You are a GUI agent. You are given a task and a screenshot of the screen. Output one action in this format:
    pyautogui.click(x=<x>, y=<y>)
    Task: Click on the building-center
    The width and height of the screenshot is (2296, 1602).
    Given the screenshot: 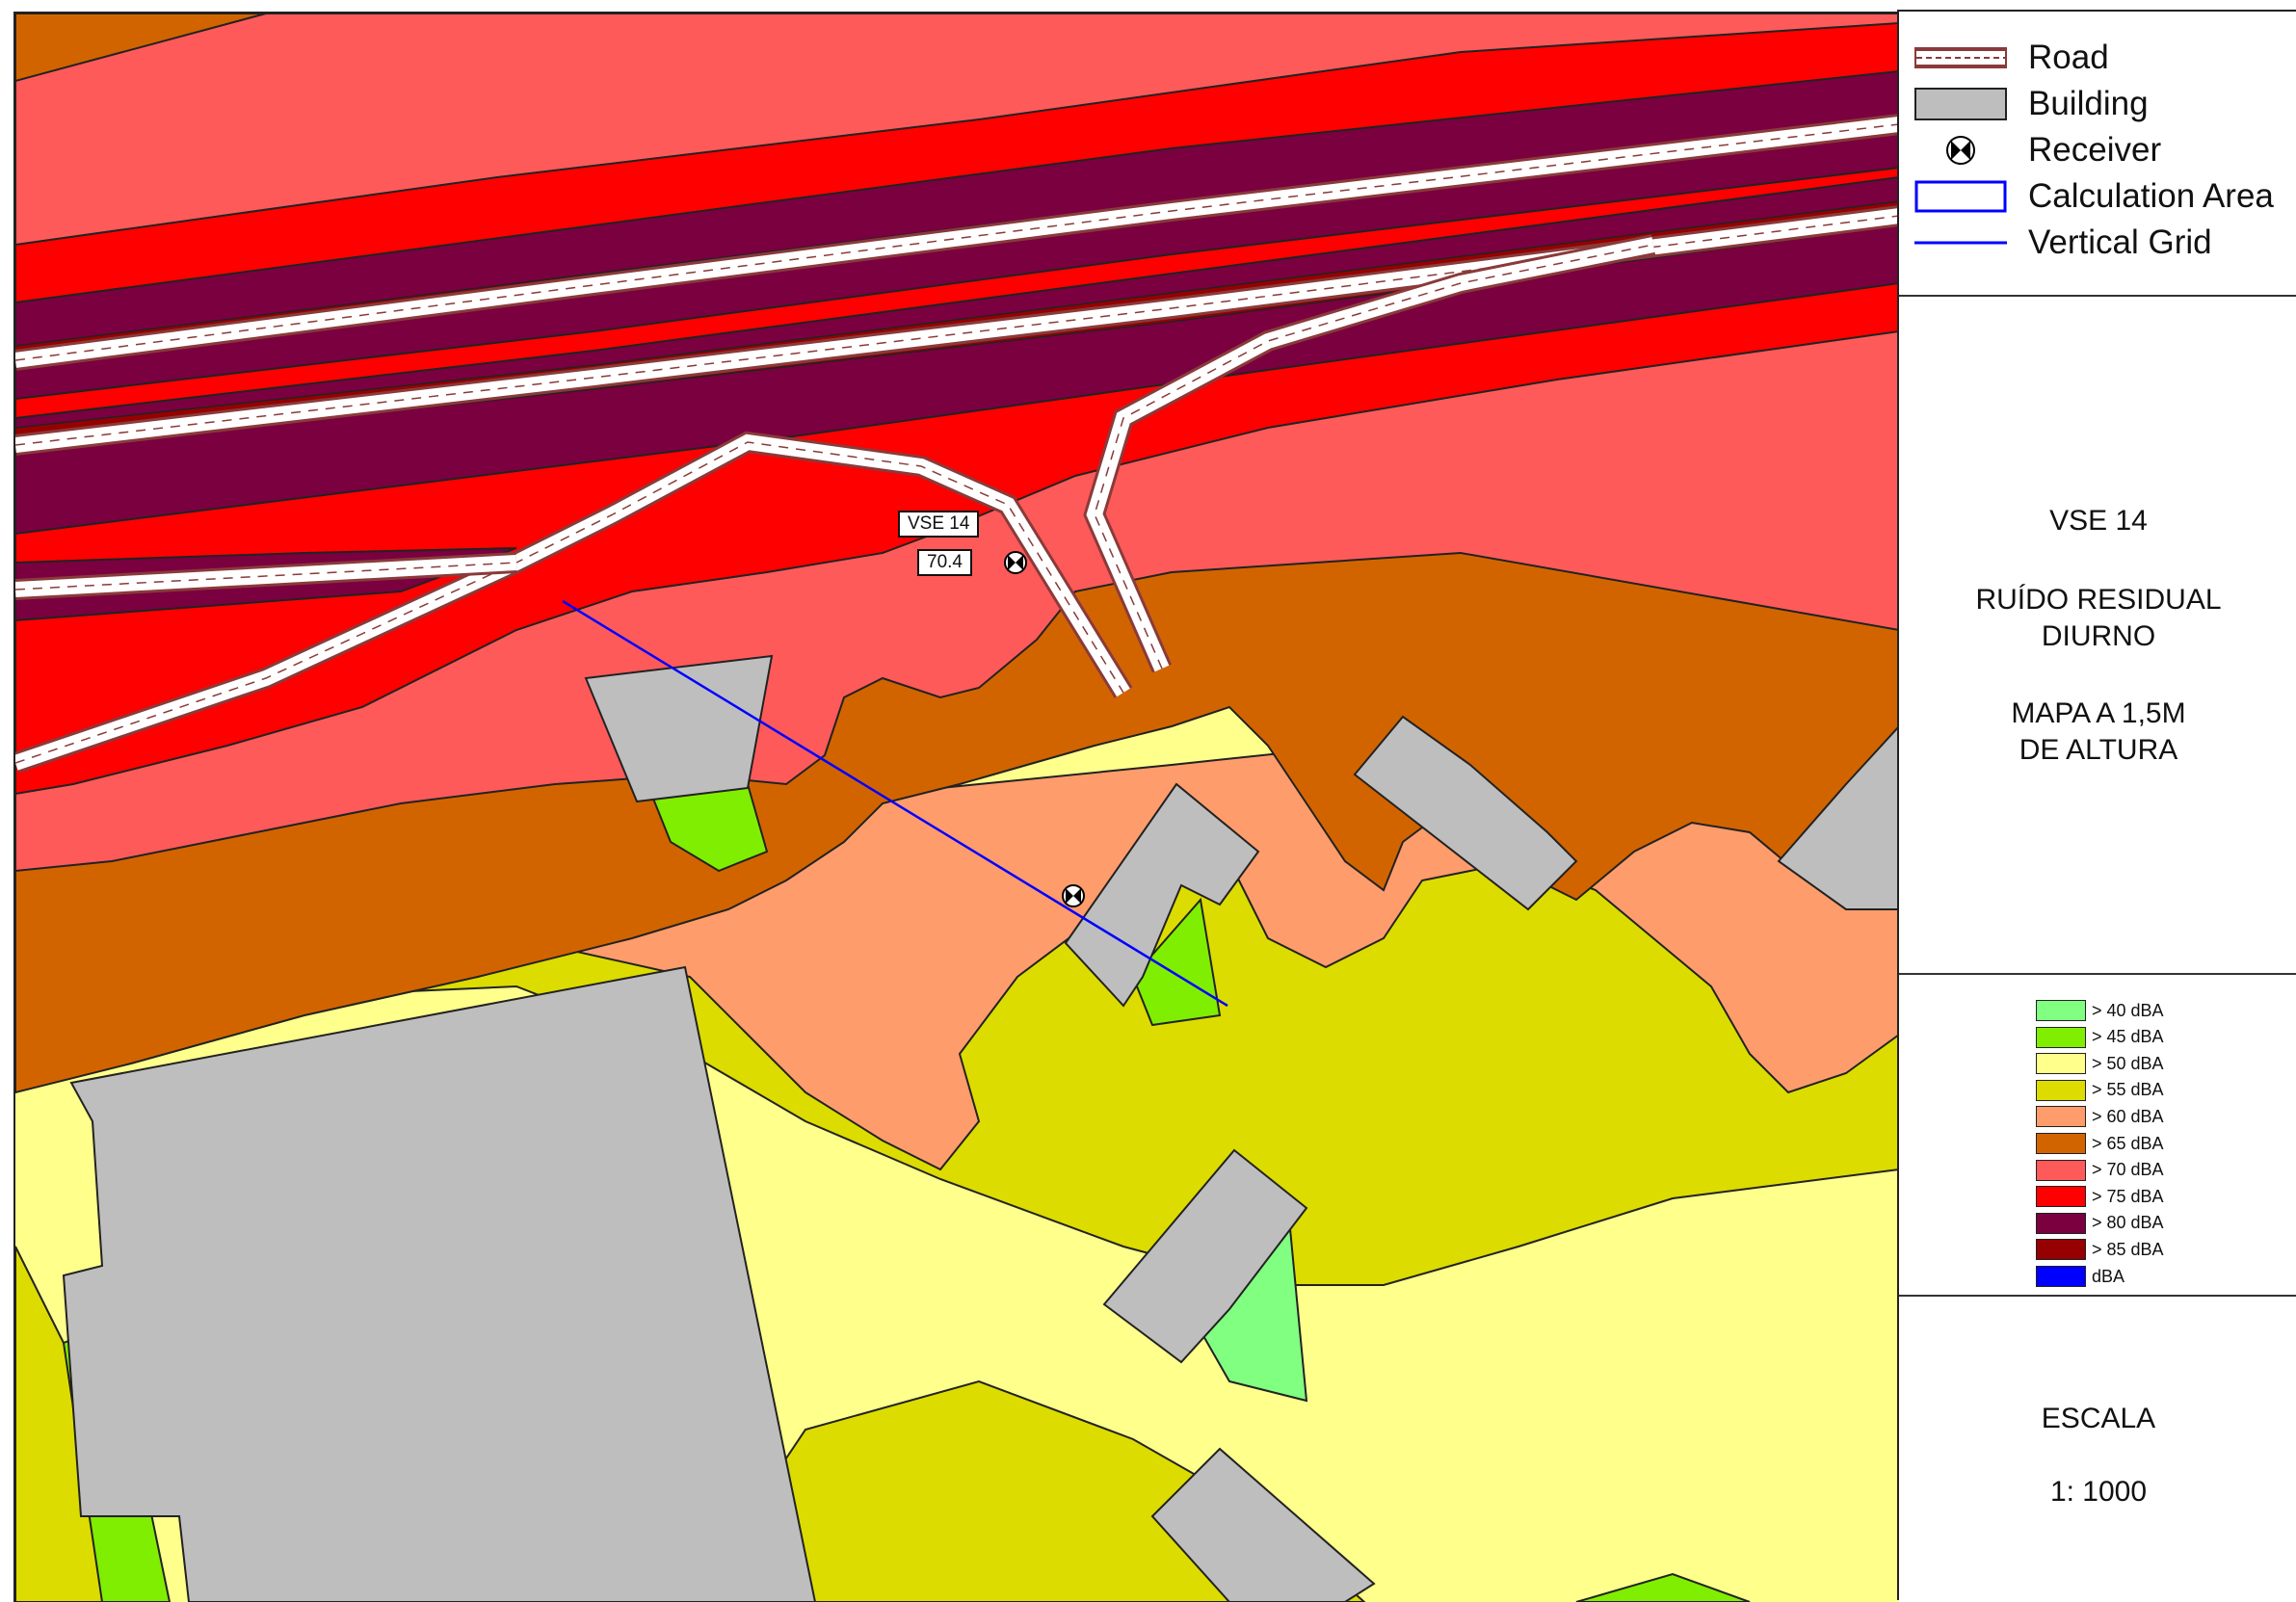 What is the action you would take?
    pyautogui.click(x=1162, y=895)
    